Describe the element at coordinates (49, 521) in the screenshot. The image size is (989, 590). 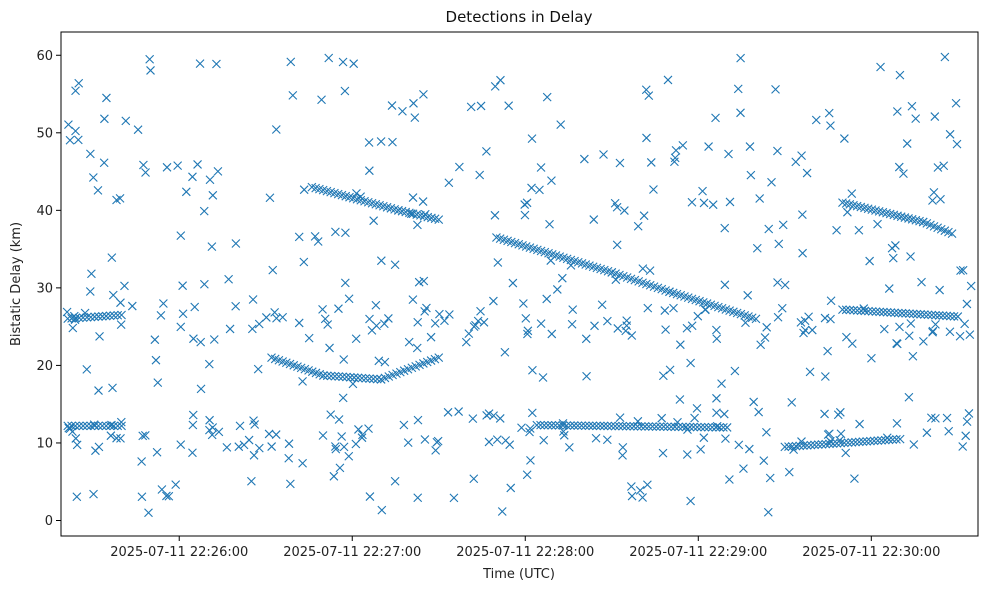
I see `y-tick-label: 0` at that location.